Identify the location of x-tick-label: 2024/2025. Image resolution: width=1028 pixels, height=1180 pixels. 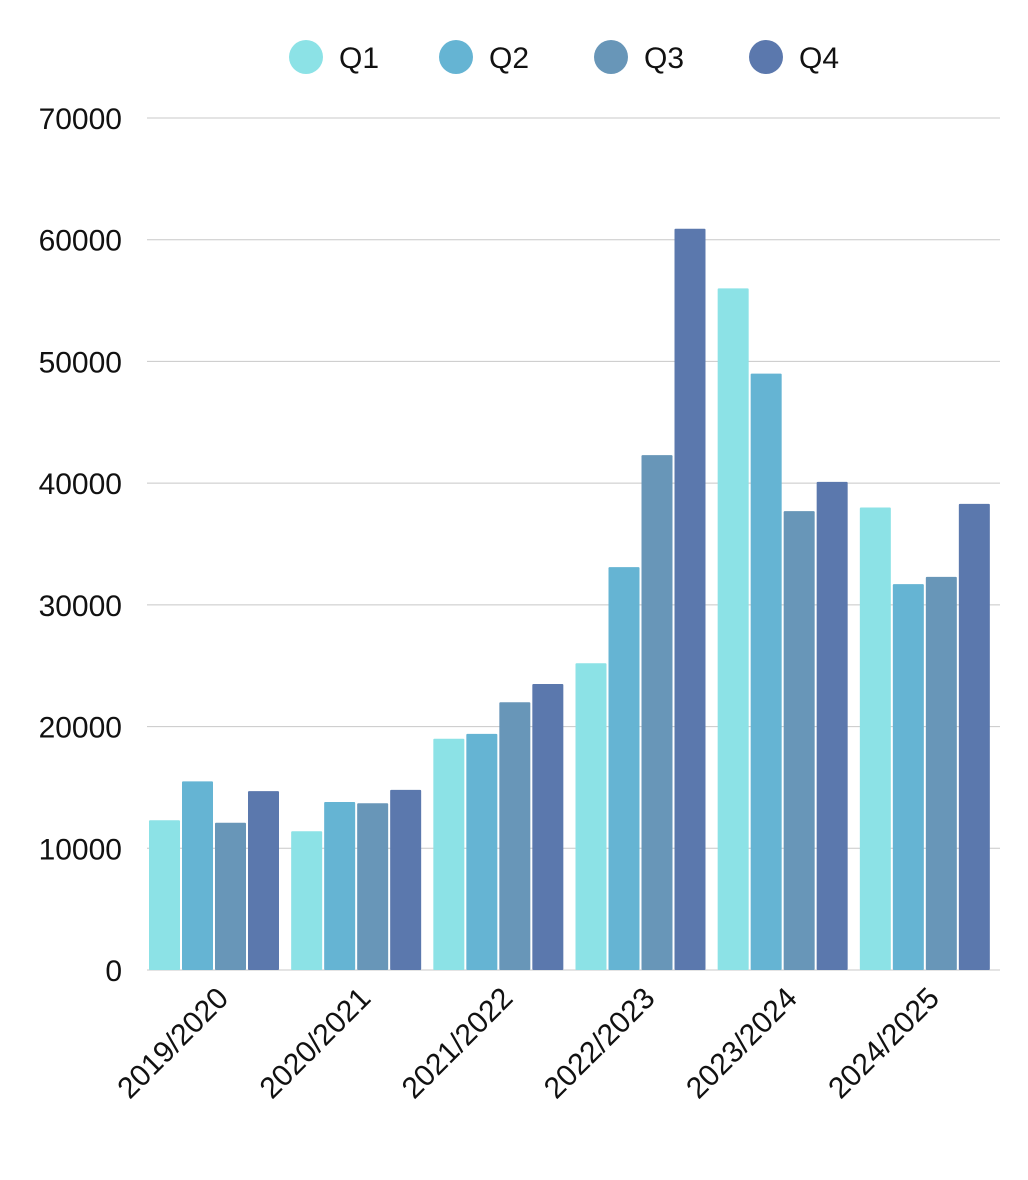
(884, 1044).